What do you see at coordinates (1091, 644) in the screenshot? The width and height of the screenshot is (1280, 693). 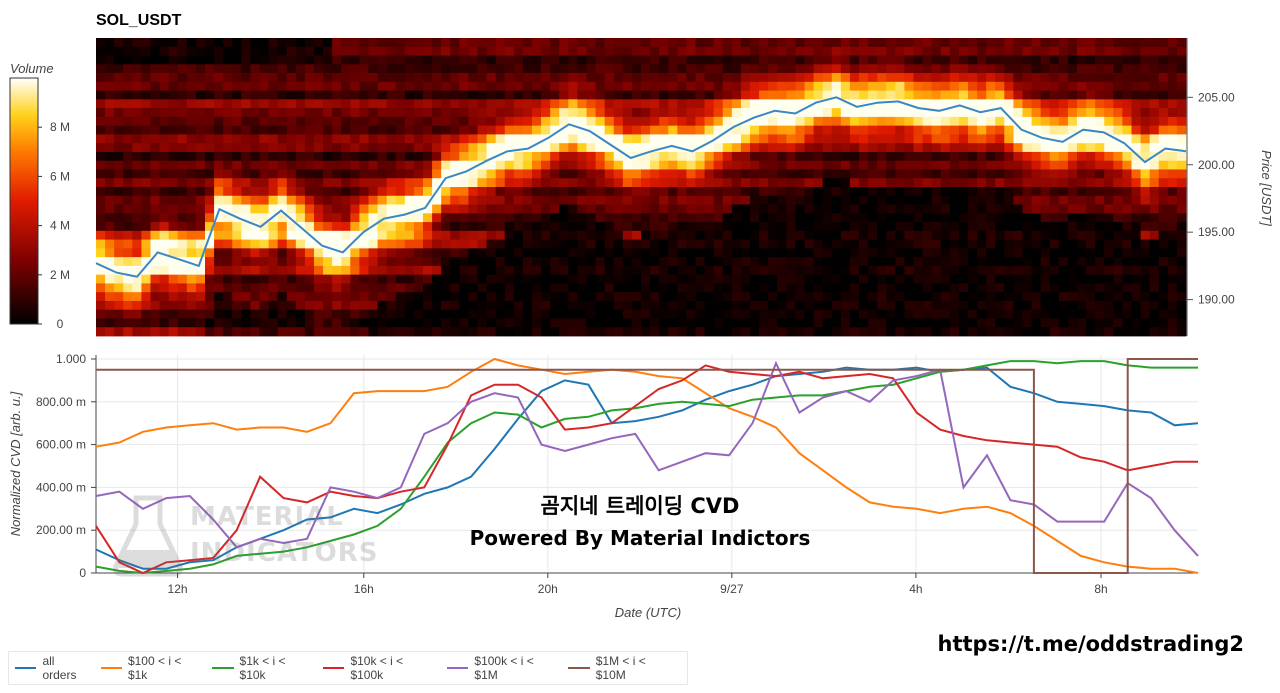 I see `telegram-link: https://t.me/oddstrading2` at bounding box center [1091, 644].